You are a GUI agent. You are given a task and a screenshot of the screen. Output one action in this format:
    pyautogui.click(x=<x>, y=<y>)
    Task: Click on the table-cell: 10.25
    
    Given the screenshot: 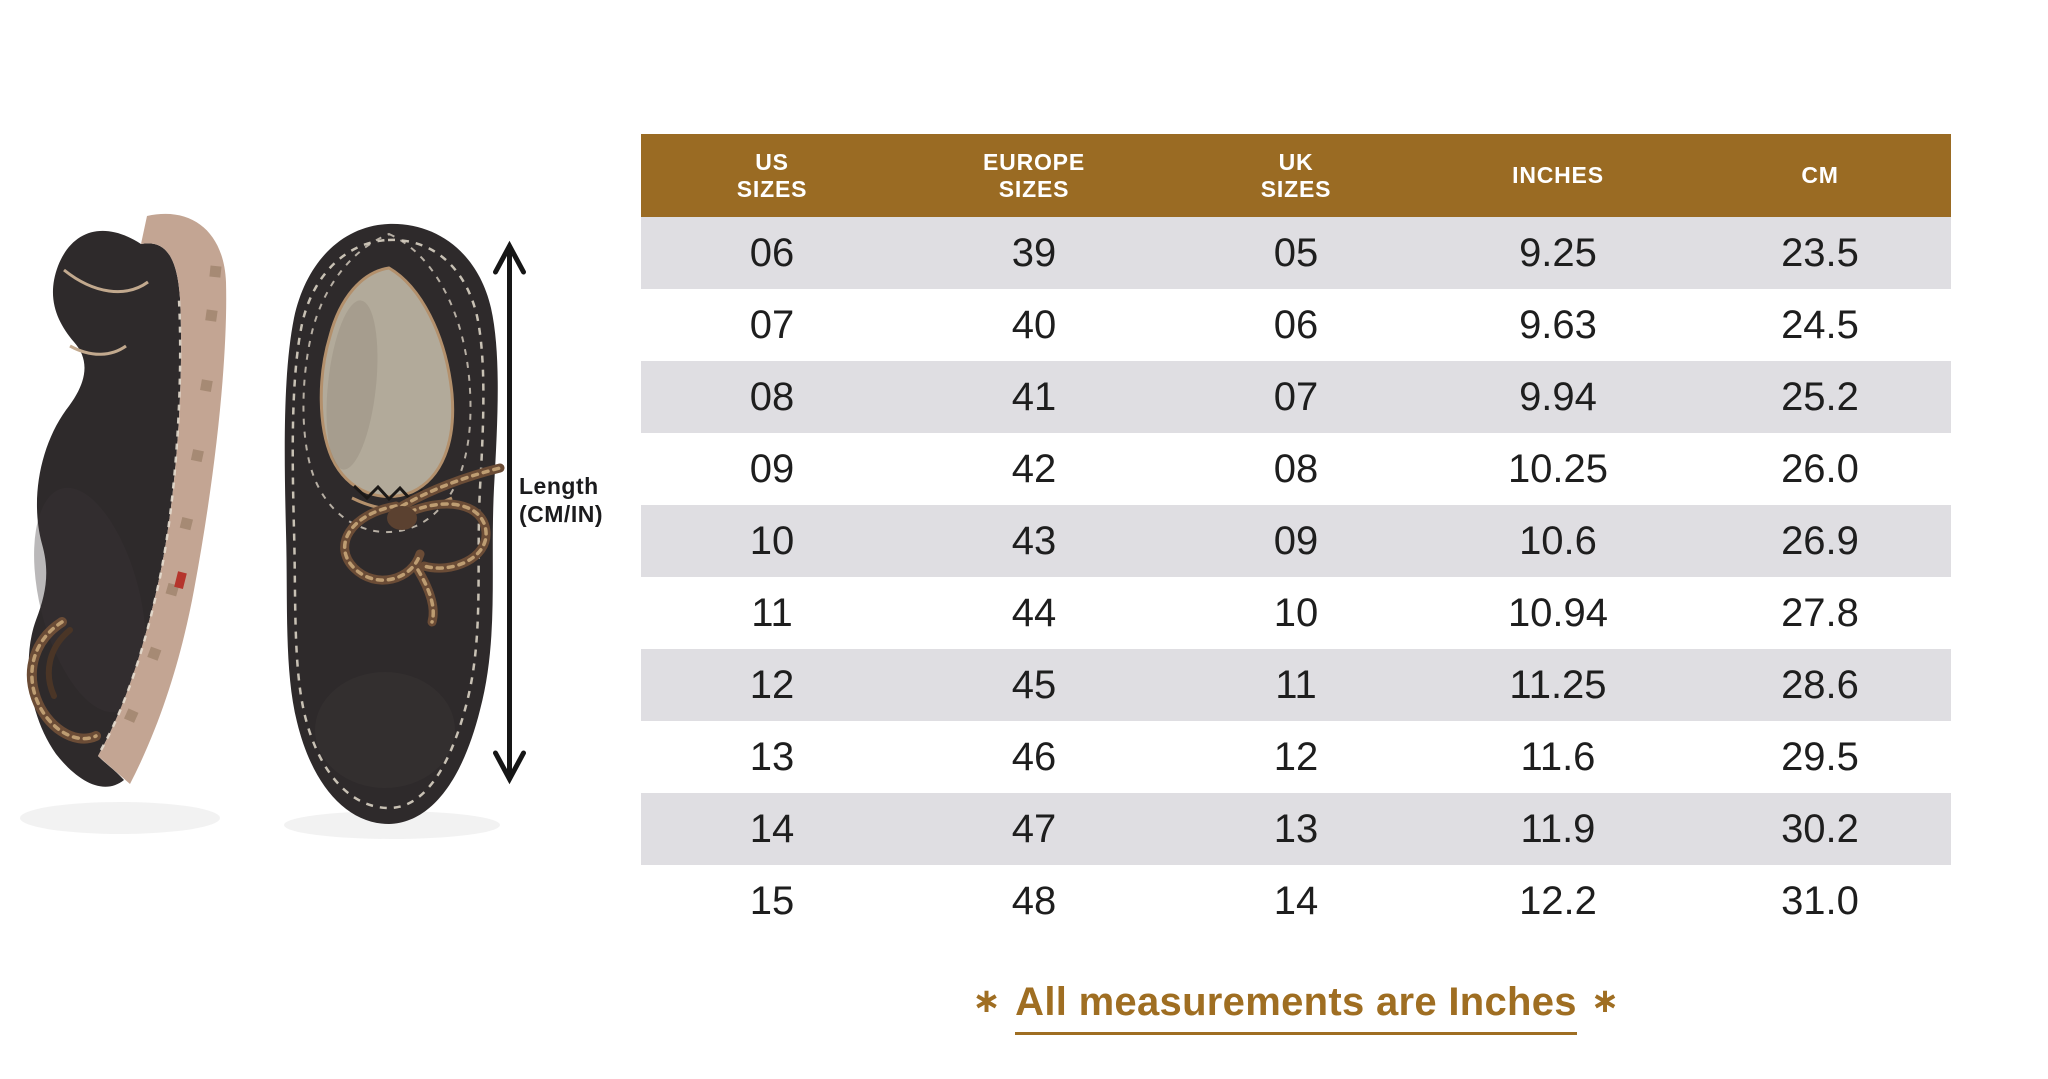 What is the action you would take?
    pyautogui.click(x=1558, y=468)
    